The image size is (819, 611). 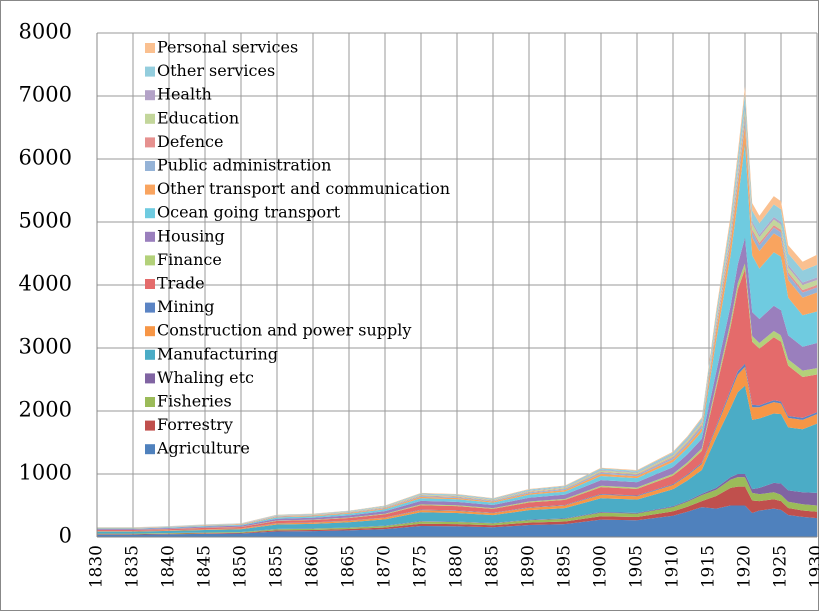 What do you see at coordinates (565, 566) in the screenshot?
I see `x-tick-label: 1895` at bounding box center [565, 566].